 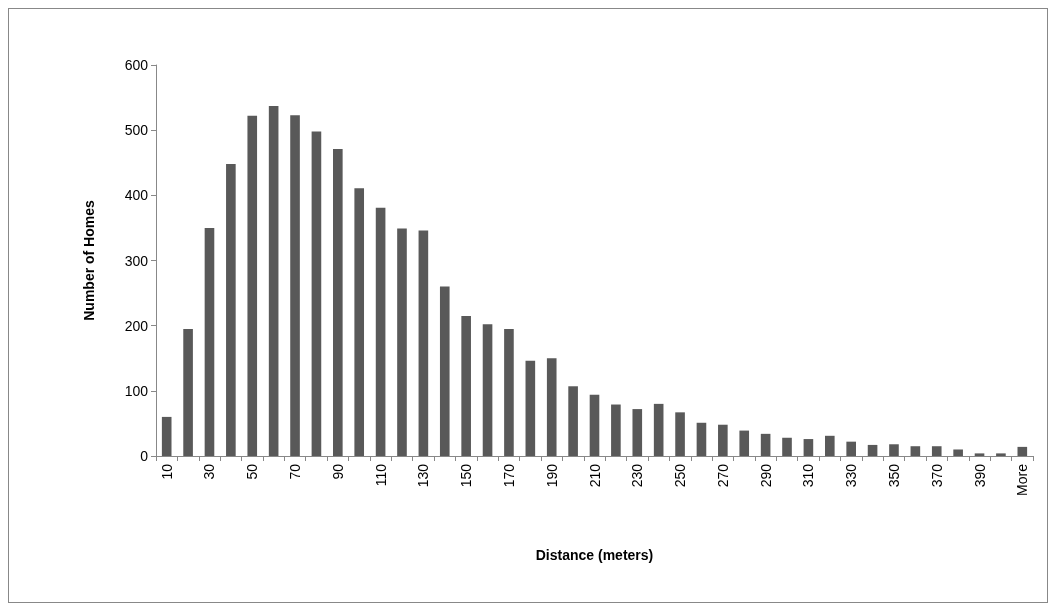 What do you see at coordinates (166, 471) in the screenshot?
I see `x-tick-label: 10` at bounding box center [166, 471].